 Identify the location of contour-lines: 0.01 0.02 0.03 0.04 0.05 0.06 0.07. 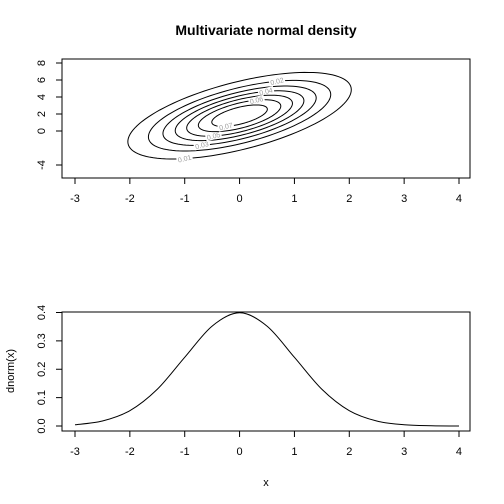
(239, 118).